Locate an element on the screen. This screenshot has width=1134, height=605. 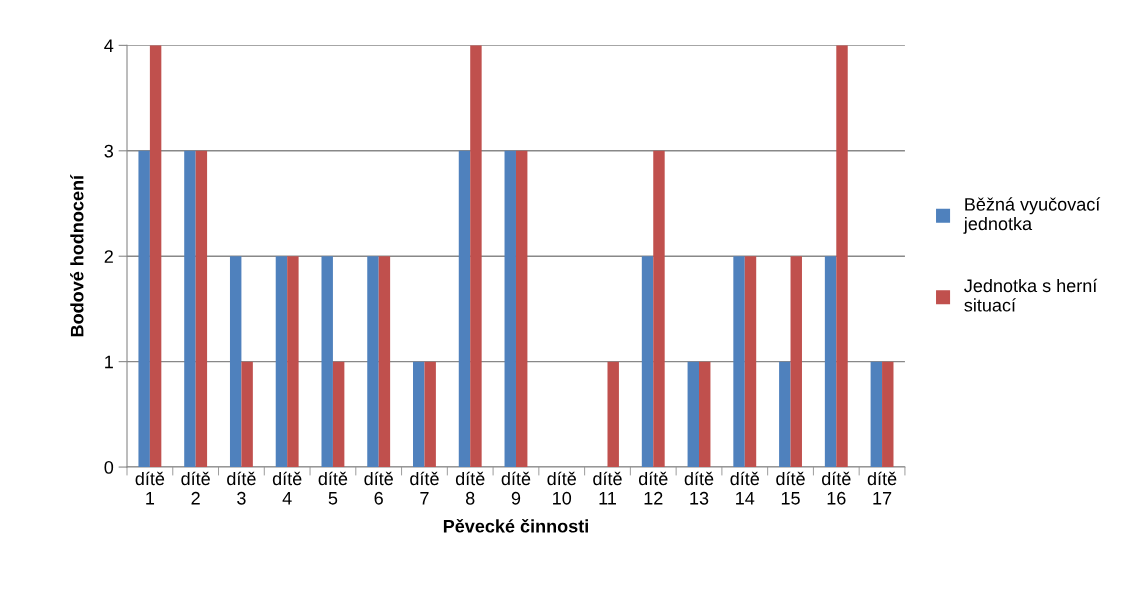
x-tick-label: dítě 9 is located at coordinates (516, 488).